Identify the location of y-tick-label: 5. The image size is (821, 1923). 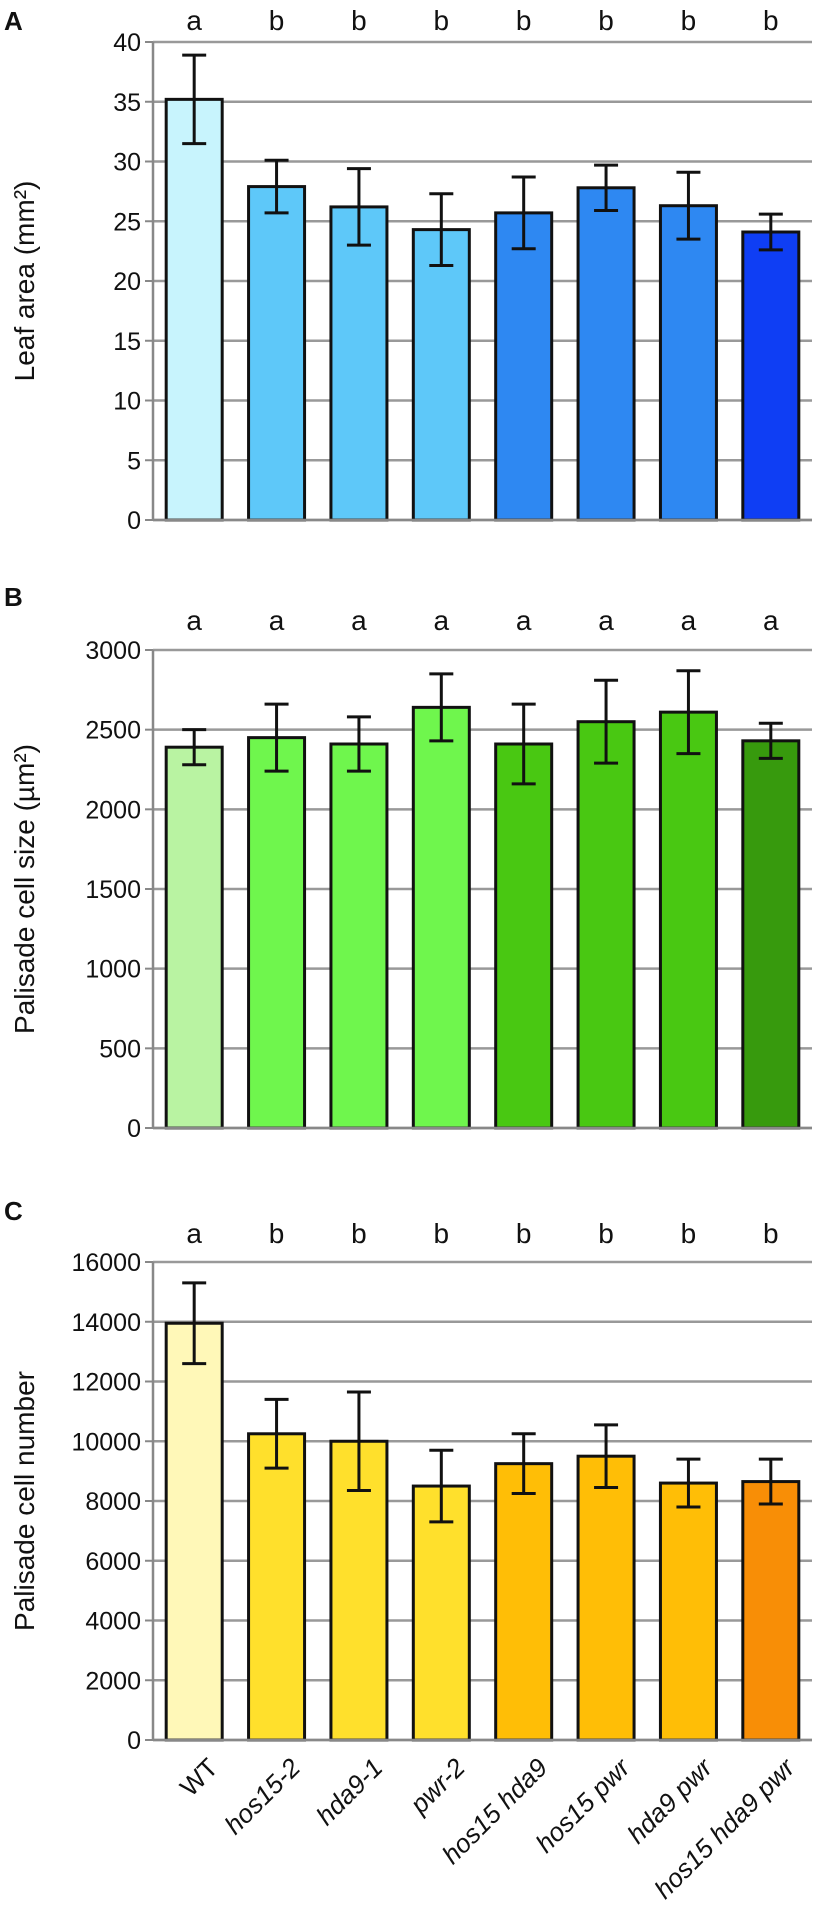
(134, 461).